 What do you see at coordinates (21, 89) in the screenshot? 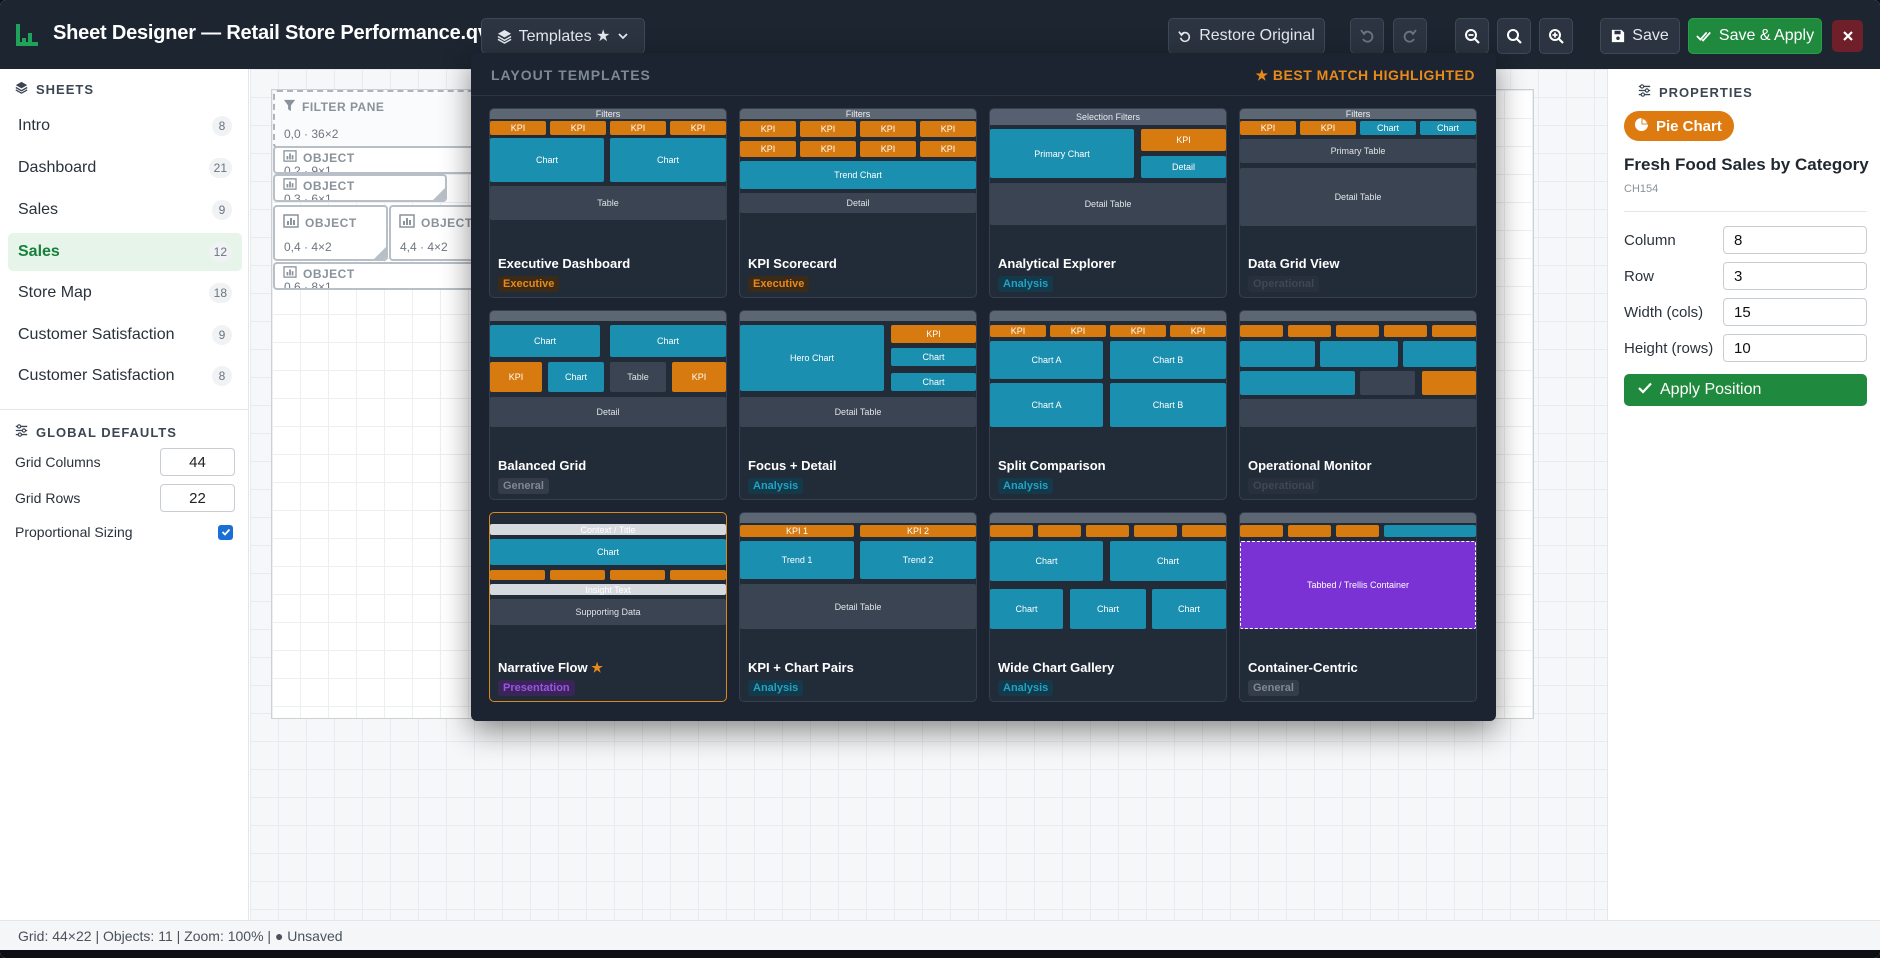
I see `layers-icon` at bounding box center [21, 89].